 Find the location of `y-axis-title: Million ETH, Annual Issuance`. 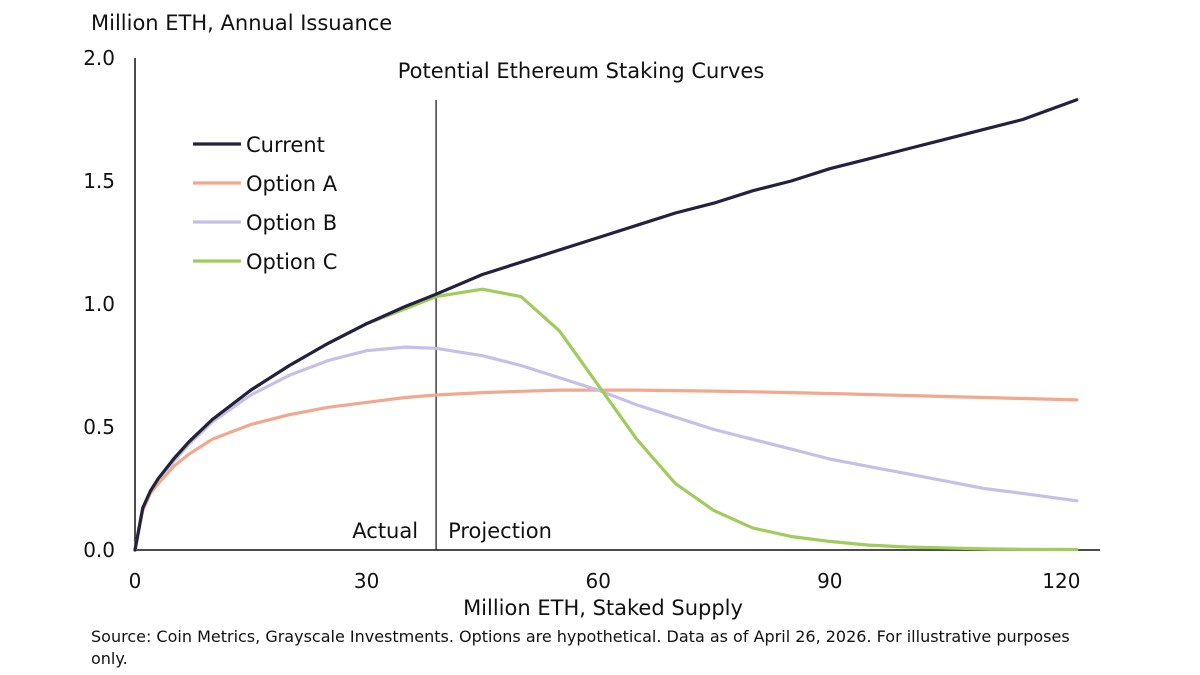

y-axis-title: Million ETH, Annual Issuance is located at coordinates (241, 23).